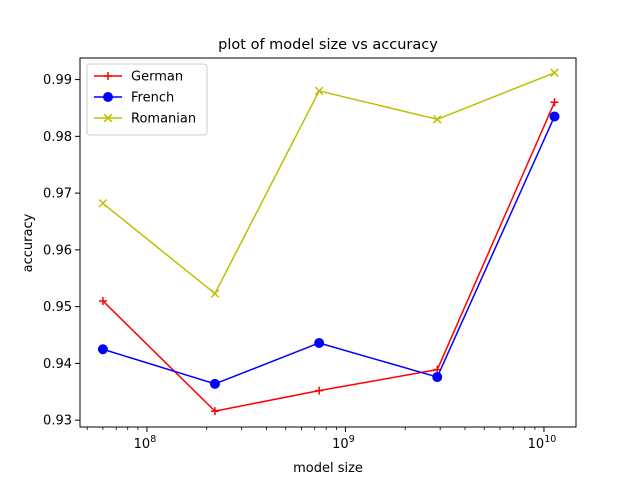 This screenshot has height=484, width=640. I want to click on legend-label-romanian: Romanian, so click(163, 119).